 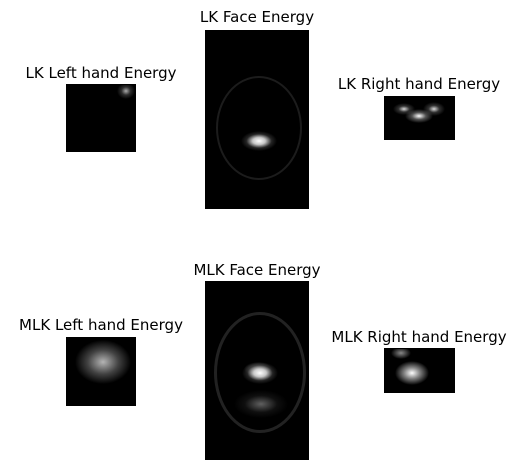 What do you see at coordinates (101, 73) in the screenshot?
I see `panel-title-lk-left-hand: LK Left hand Energy` at bounding box center [101, 73].